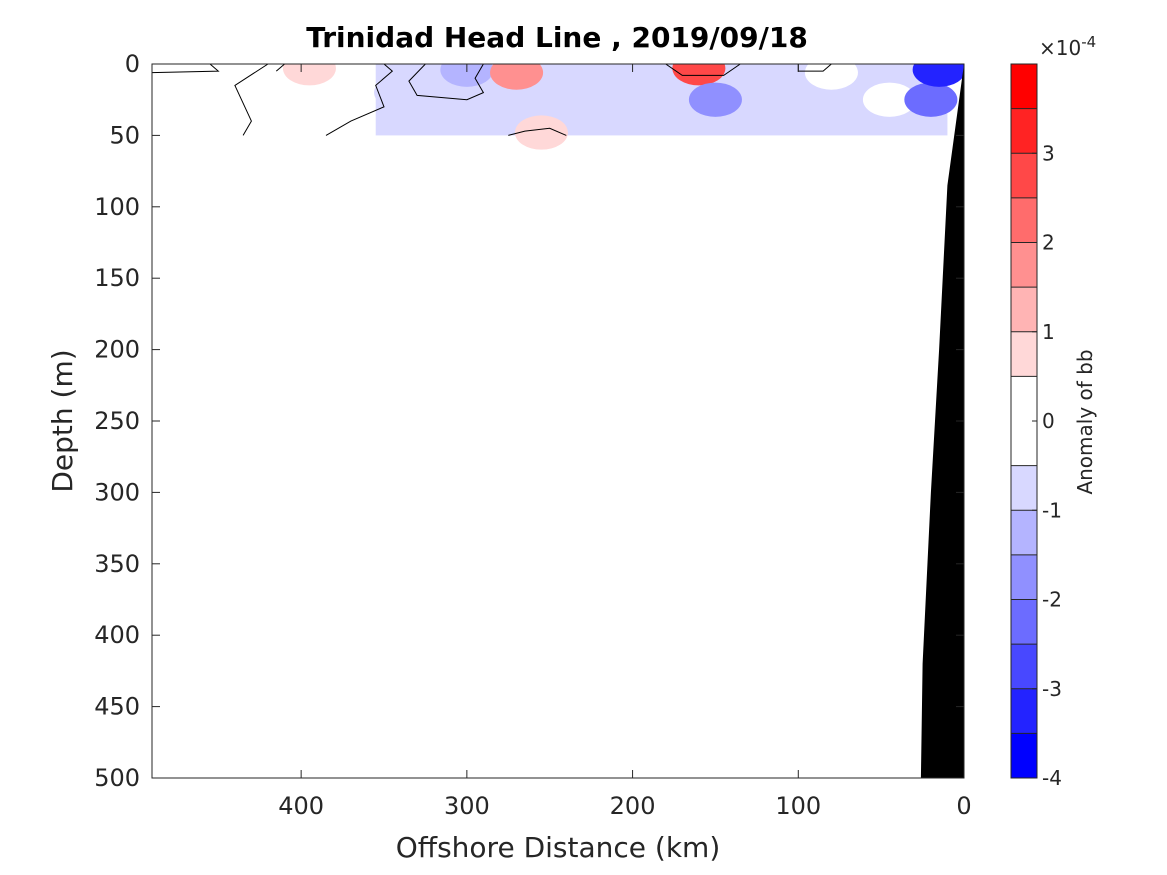  I want to click on colorbar-tick-label: 1, so click(1048, 332).